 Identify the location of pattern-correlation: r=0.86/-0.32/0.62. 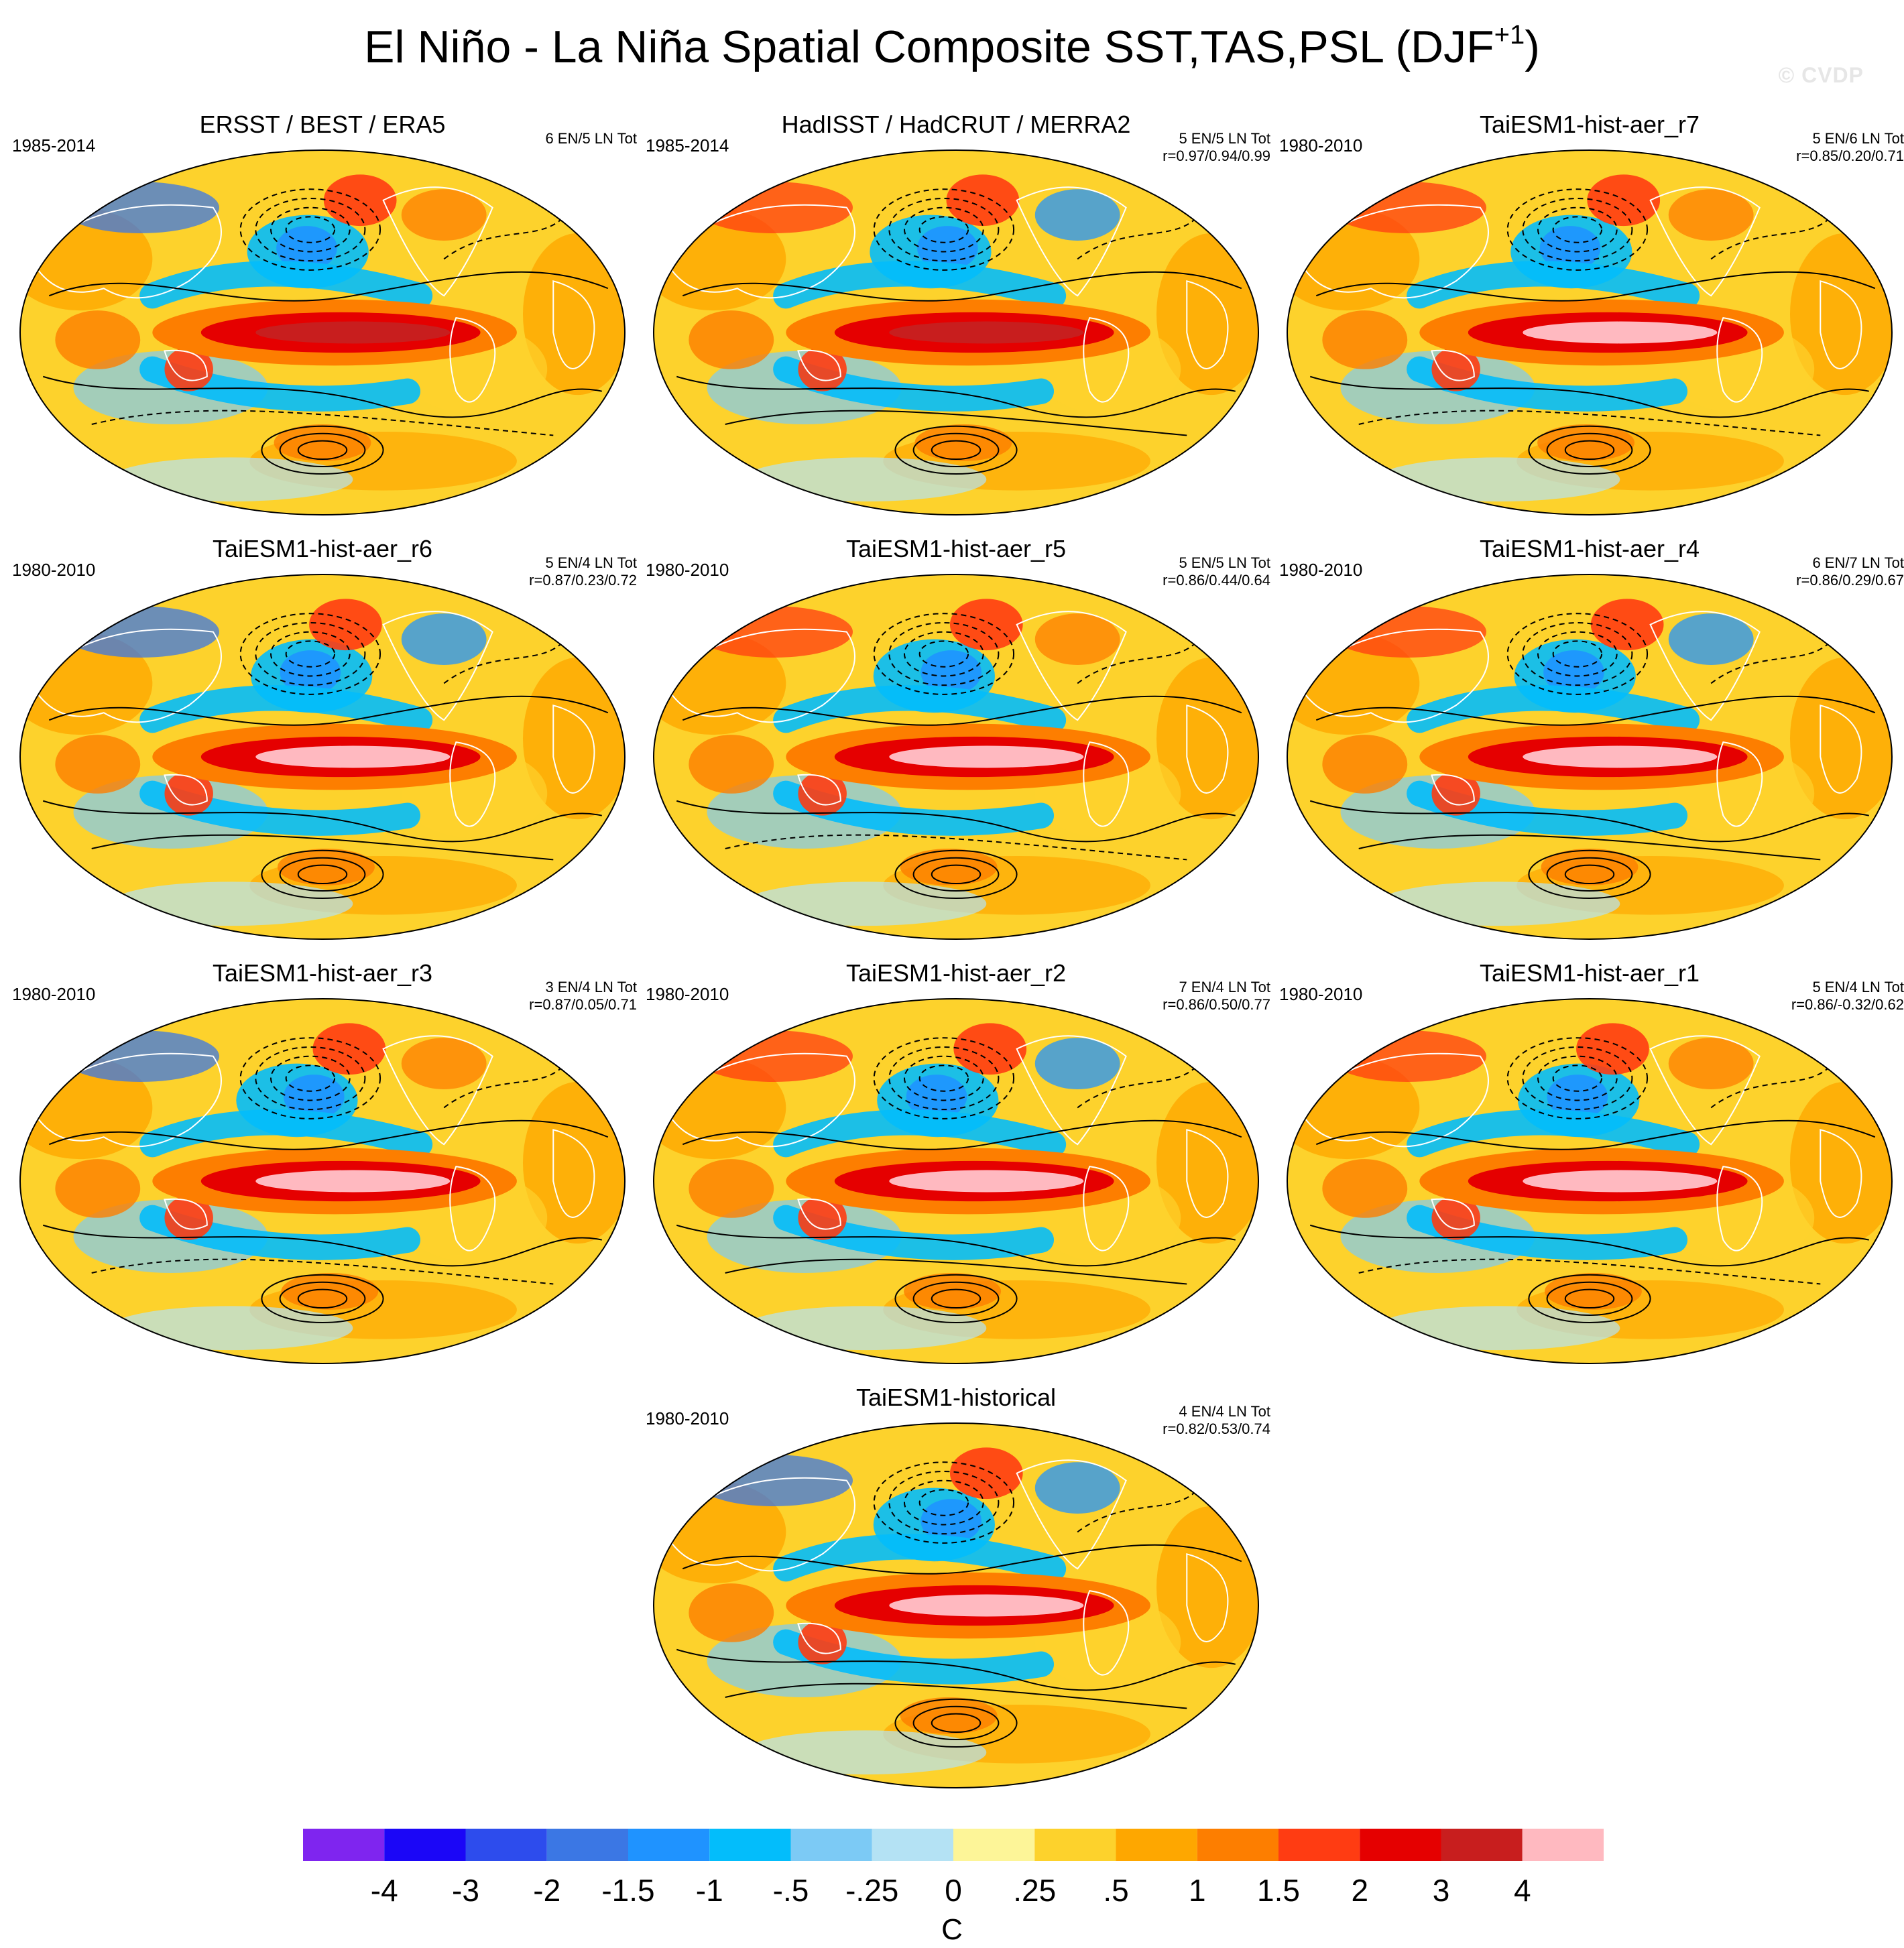
(1847, 1005).